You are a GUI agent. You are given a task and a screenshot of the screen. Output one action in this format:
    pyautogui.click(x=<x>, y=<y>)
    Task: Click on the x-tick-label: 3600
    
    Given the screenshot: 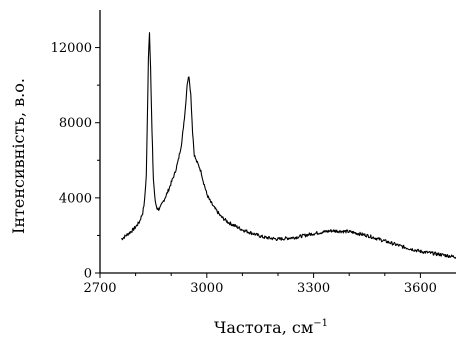 What is the action you would take?
    pyautogui.click(x=420, y=288)
    